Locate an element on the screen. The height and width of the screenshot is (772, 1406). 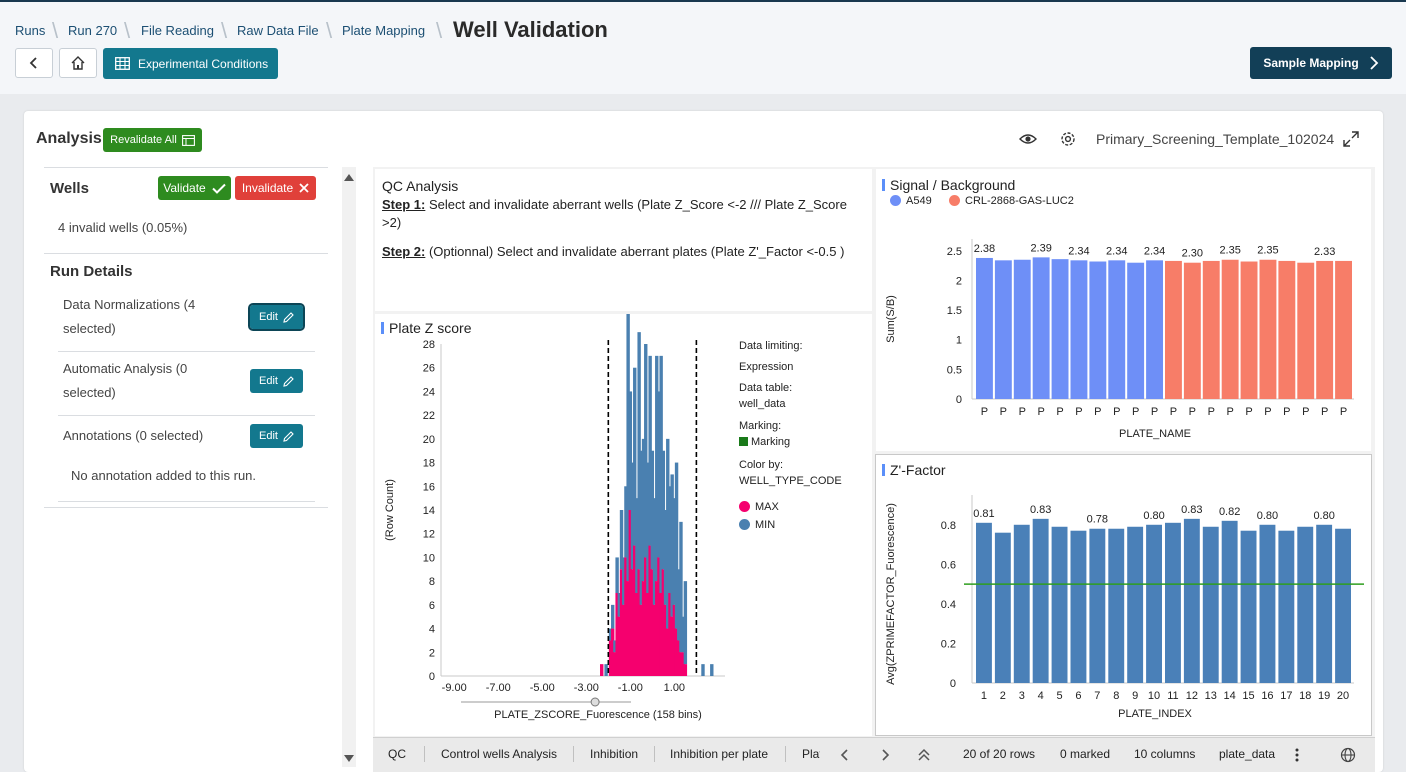
data-label: 0.80 is located at coordinates (1153, 516).